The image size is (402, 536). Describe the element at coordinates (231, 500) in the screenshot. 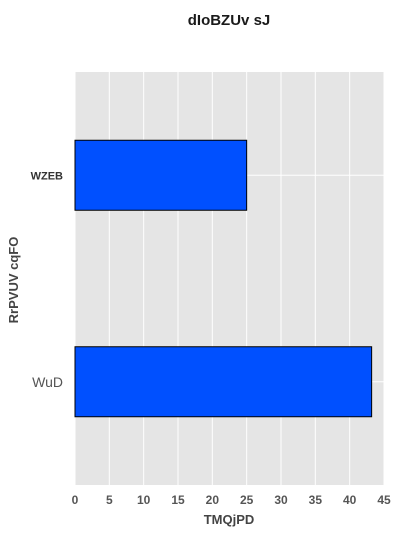

I see `x-axis-ticks: 0 5 10 15 20 25 30 35 40 45` at that location.